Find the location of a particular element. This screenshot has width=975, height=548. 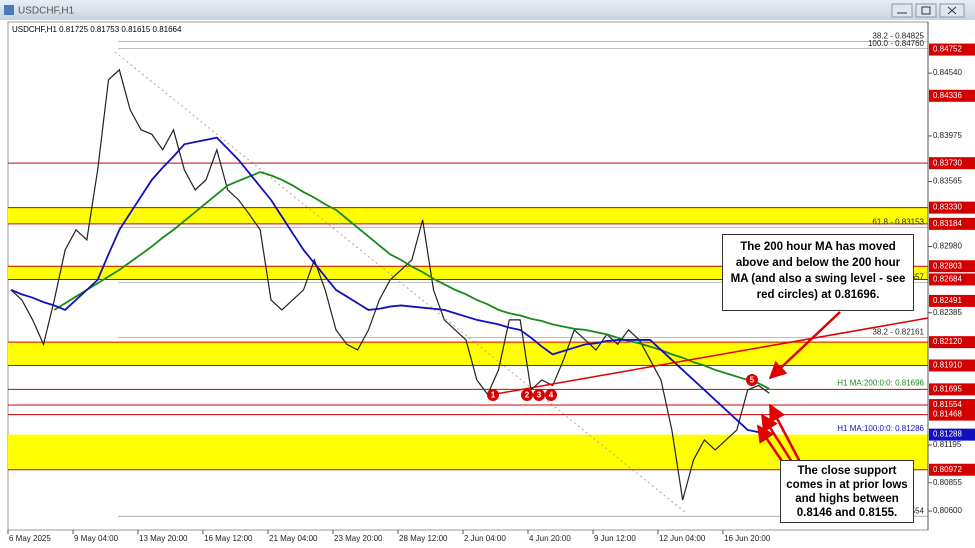

close-icon is located at coordinates (952, 10).